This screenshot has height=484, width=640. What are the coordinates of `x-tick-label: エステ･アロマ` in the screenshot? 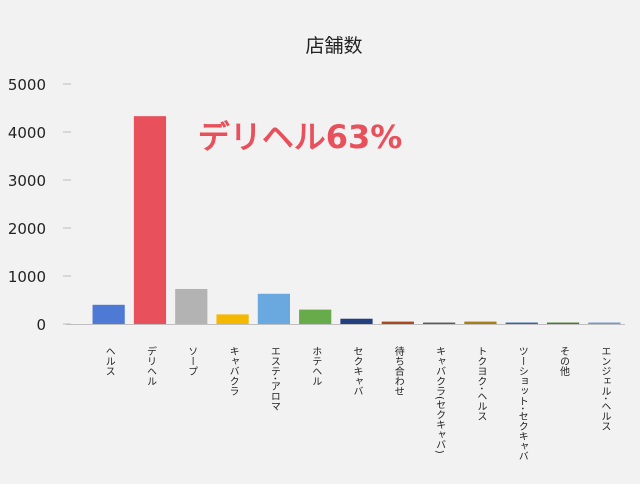 It's located at (274, 378).